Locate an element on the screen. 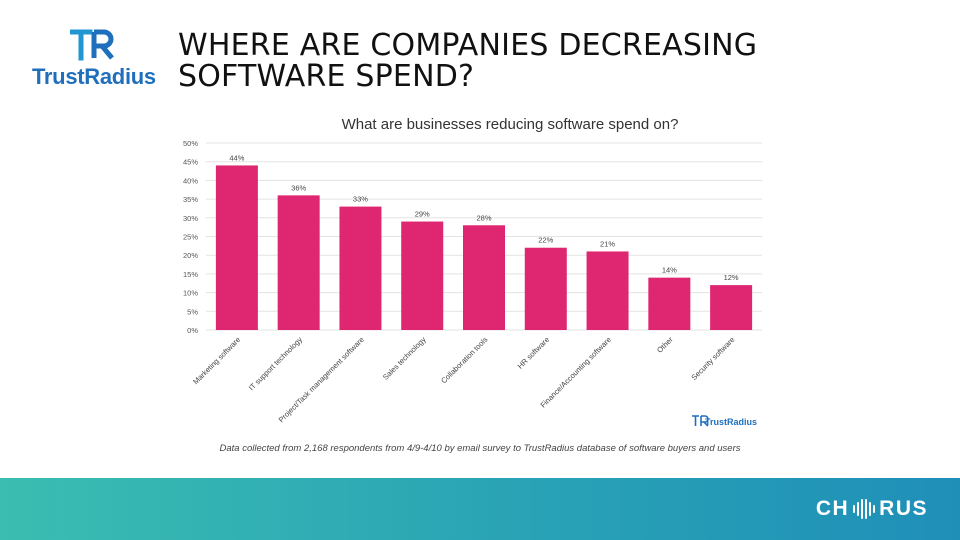  y-tick-label: 35% is located at coordinates (190, 199).